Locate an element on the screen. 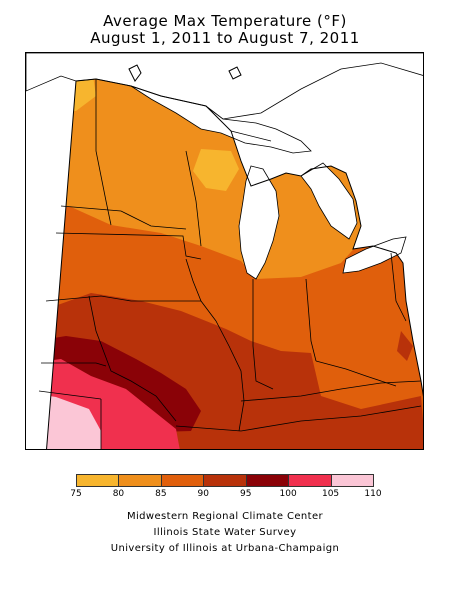  lake-michigan is located at coordinates (259, 222).